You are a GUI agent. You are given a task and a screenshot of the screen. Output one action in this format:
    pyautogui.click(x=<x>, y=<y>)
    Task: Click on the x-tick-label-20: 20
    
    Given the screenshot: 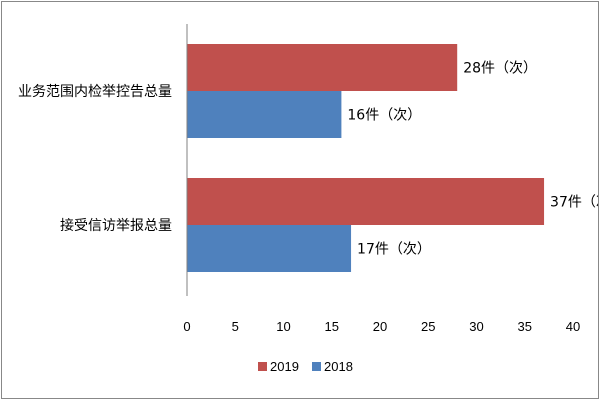 What is the action you would take?
    pyautogui.click(x=380, y=326)
    